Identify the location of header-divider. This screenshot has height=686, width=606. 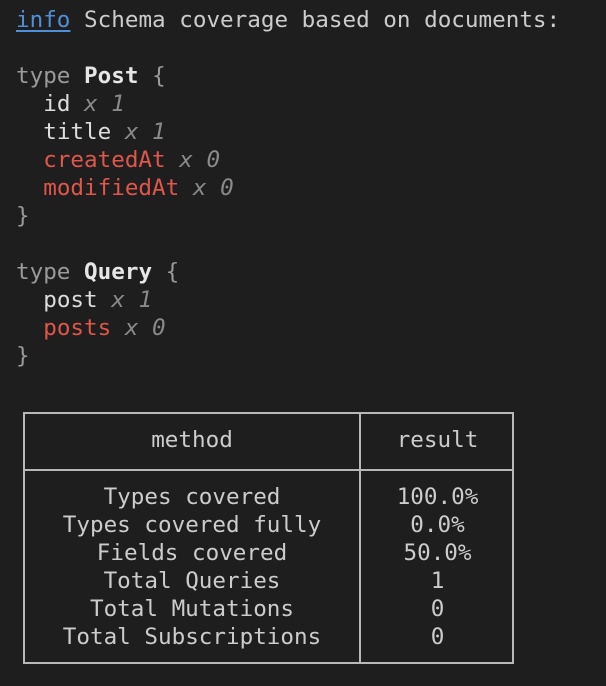
(268, 470).